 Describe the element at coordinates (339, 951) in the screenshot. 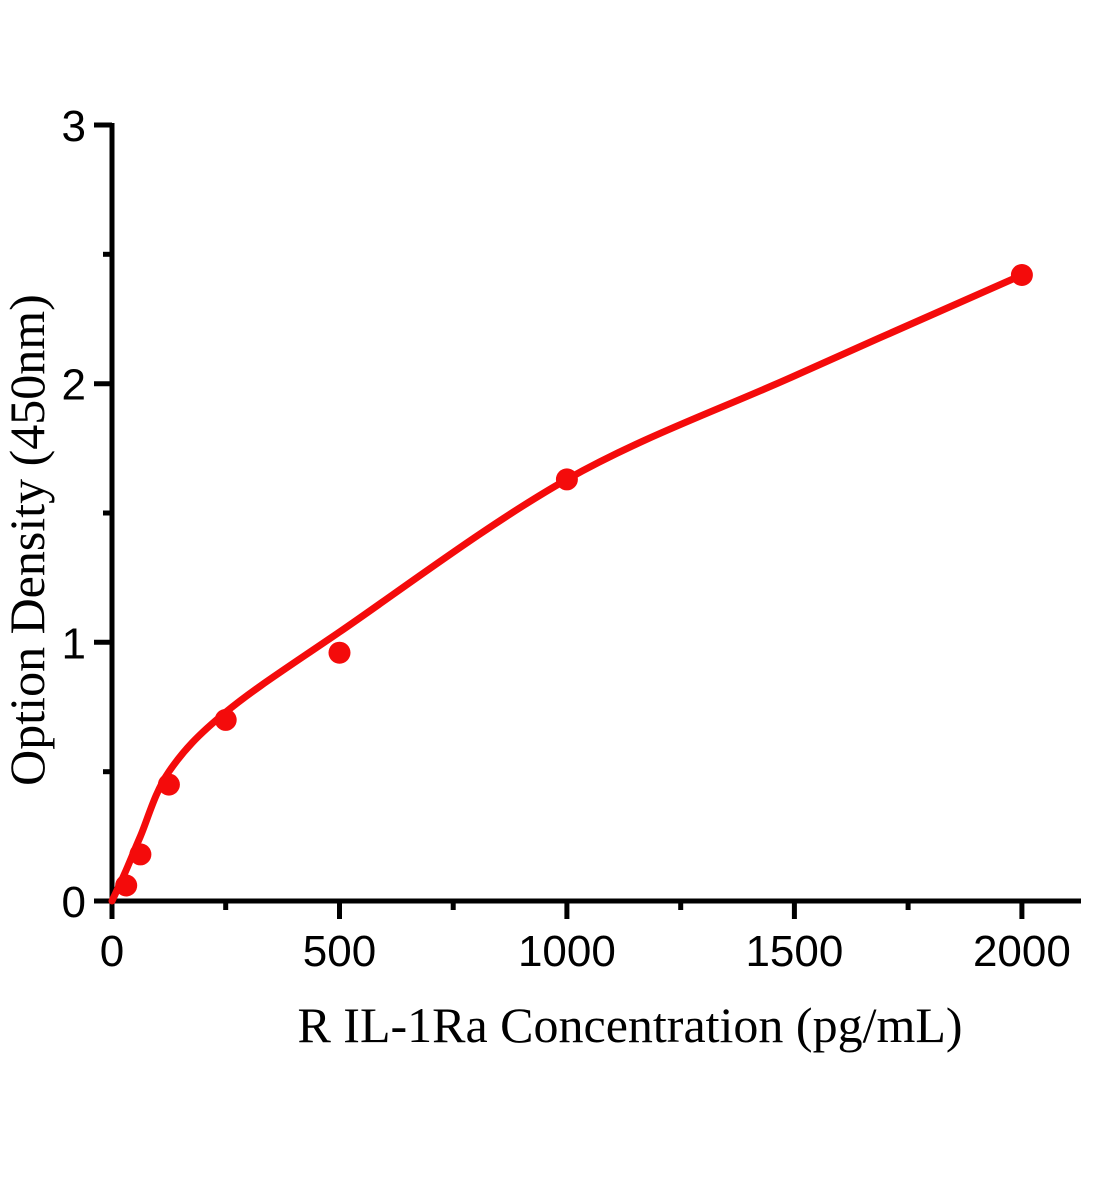

I see `x-axis-tick-label: 500` at that location.